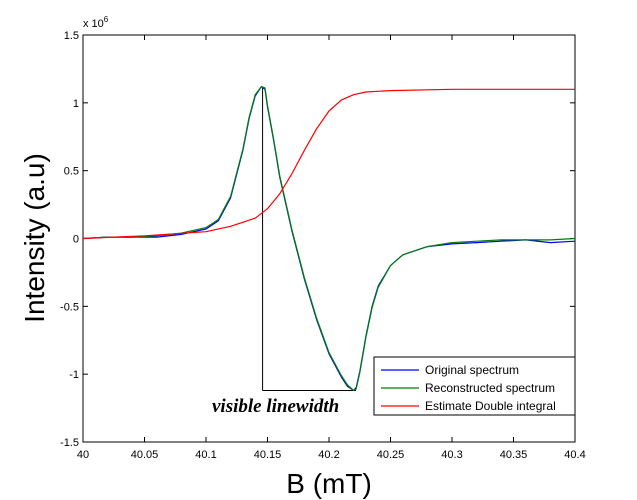  Describe the element at coordinates (490, 406) in the screenshot. I see `legend-label-2: Estimate Double integral` at that location.